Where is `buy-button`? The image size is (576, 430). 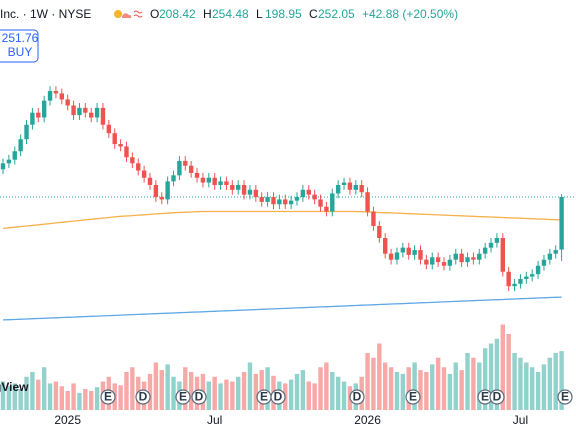
buy-button is located at coordinates (19, 46).